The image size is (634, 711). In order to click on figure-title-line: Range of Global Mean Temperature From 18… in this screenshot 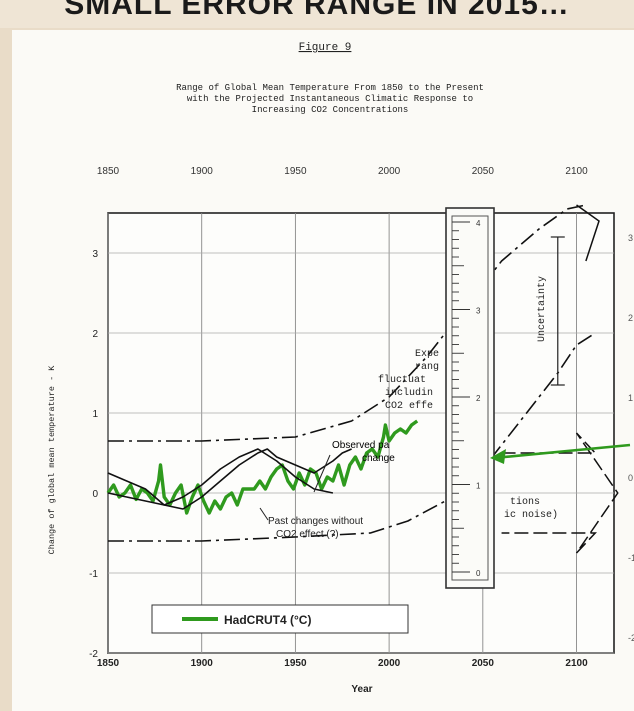, I will do `click(330, 88)`.